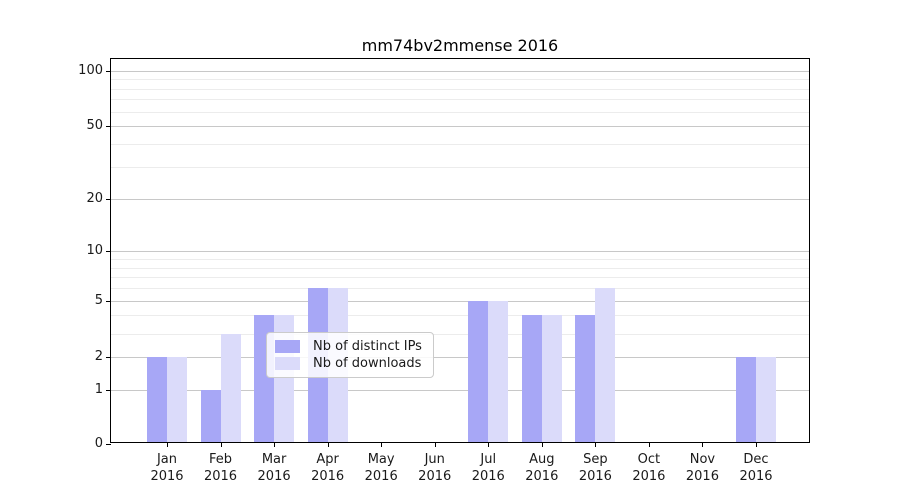 The image size is (900, 500). What do you see at coordinates (551, 378) in the screenshot?
I see `bar-downloads-aug` at bounding box center [551, 378].